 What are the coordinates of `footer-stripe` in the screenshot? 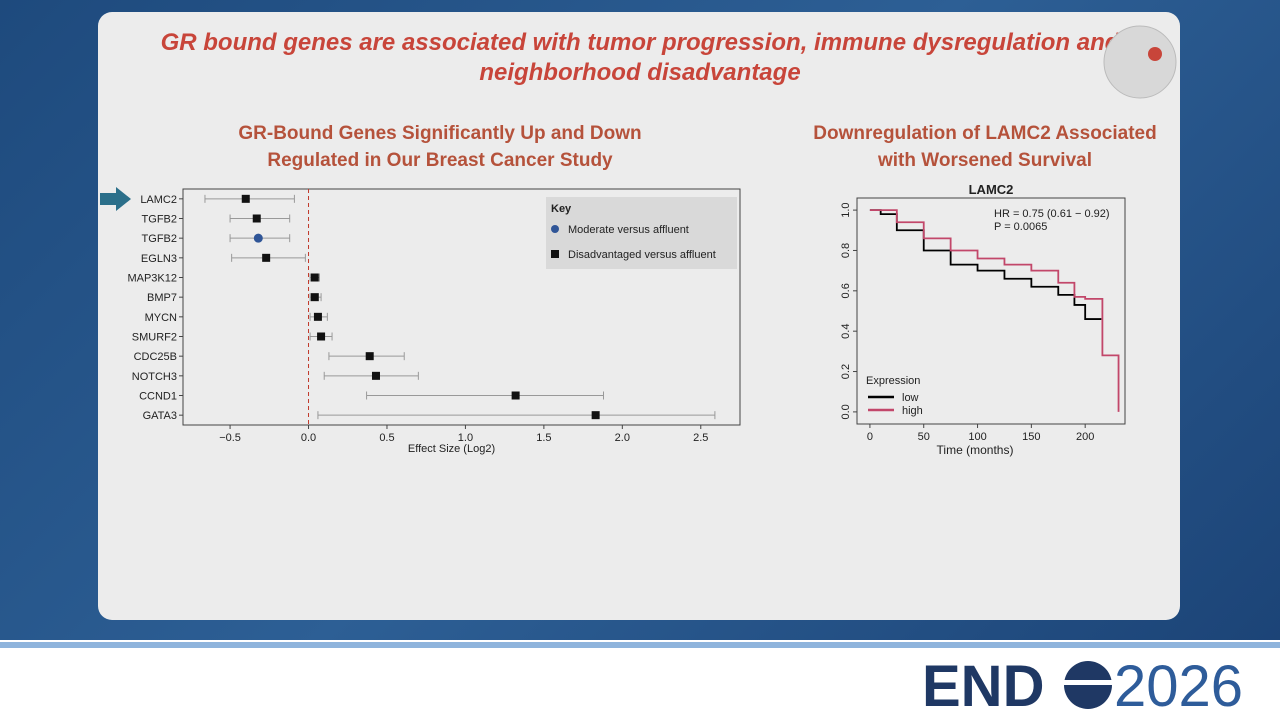 It's located at (640, 645).